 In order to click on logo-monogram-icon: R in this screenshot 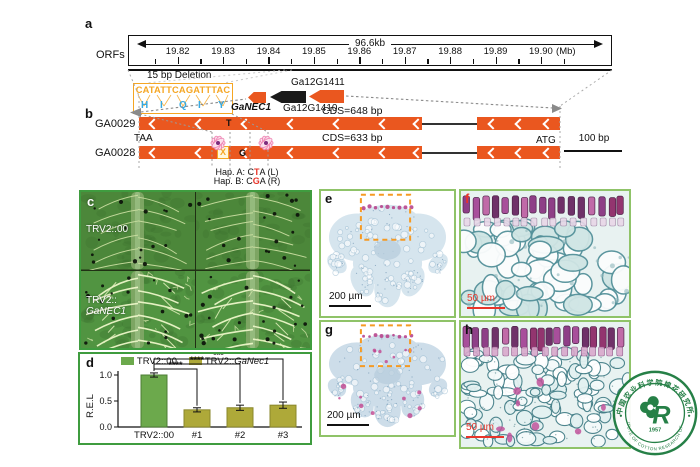, I will do `click(655, 412)`.